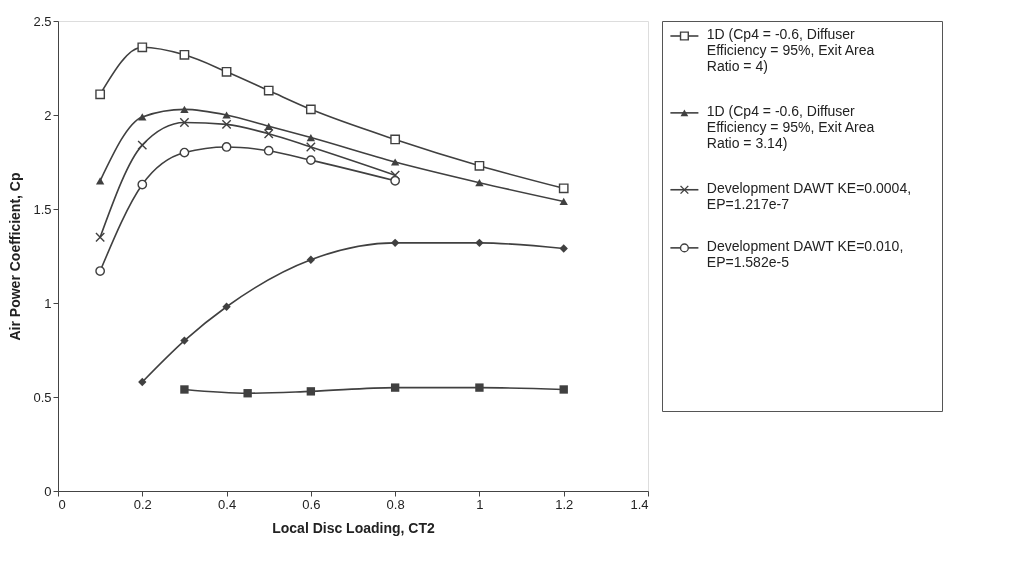 The height and width of the screenshot is (575, 1031). Describe the element at coordinates (42, 397) in the screenshot. I see `y-tick-label: 0.5` at that location.